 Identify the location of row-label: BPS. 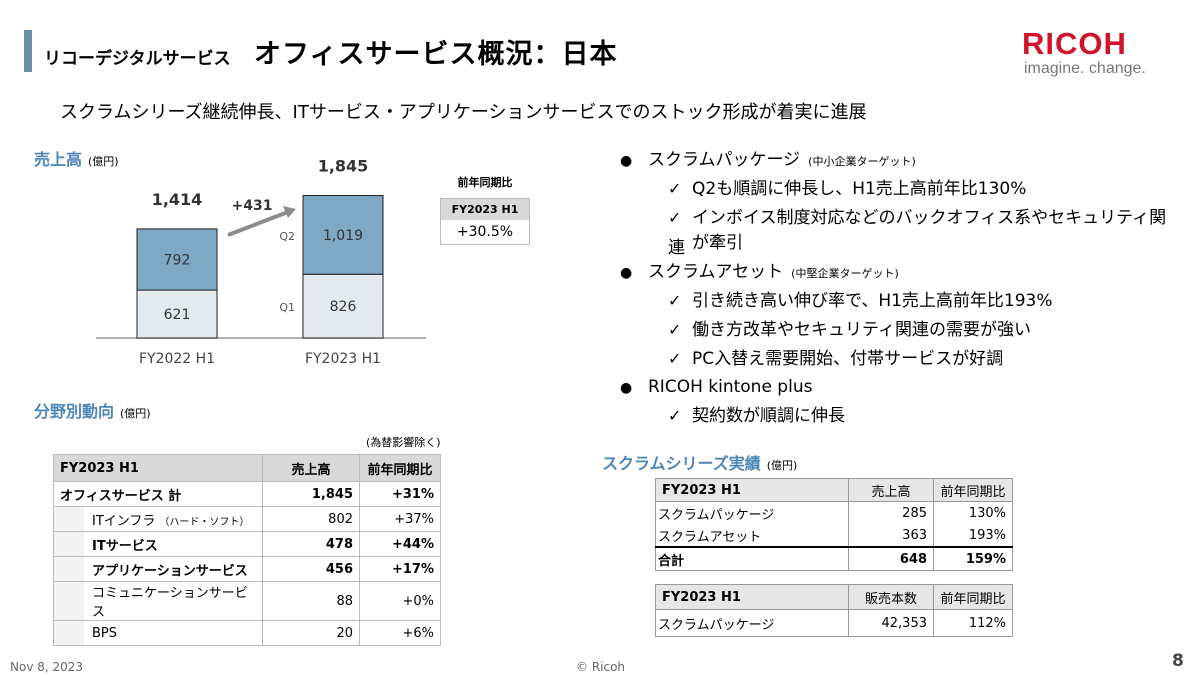
(158, 633).